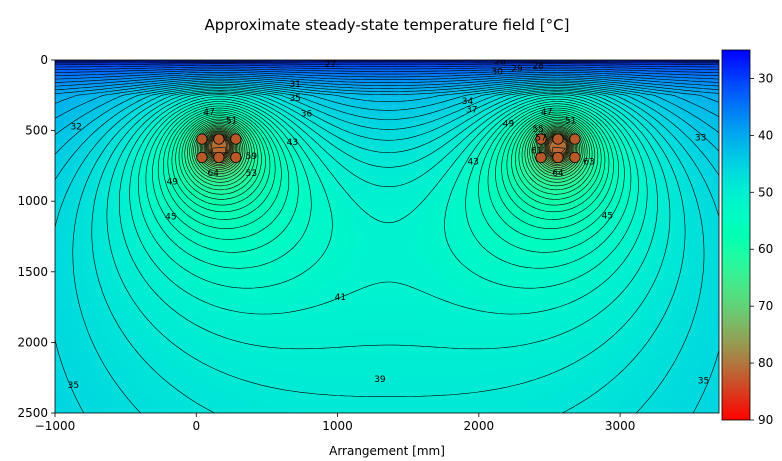 This screenshot has width=782, height=461. I want to click on contour-label: 29, so click(517, 69).